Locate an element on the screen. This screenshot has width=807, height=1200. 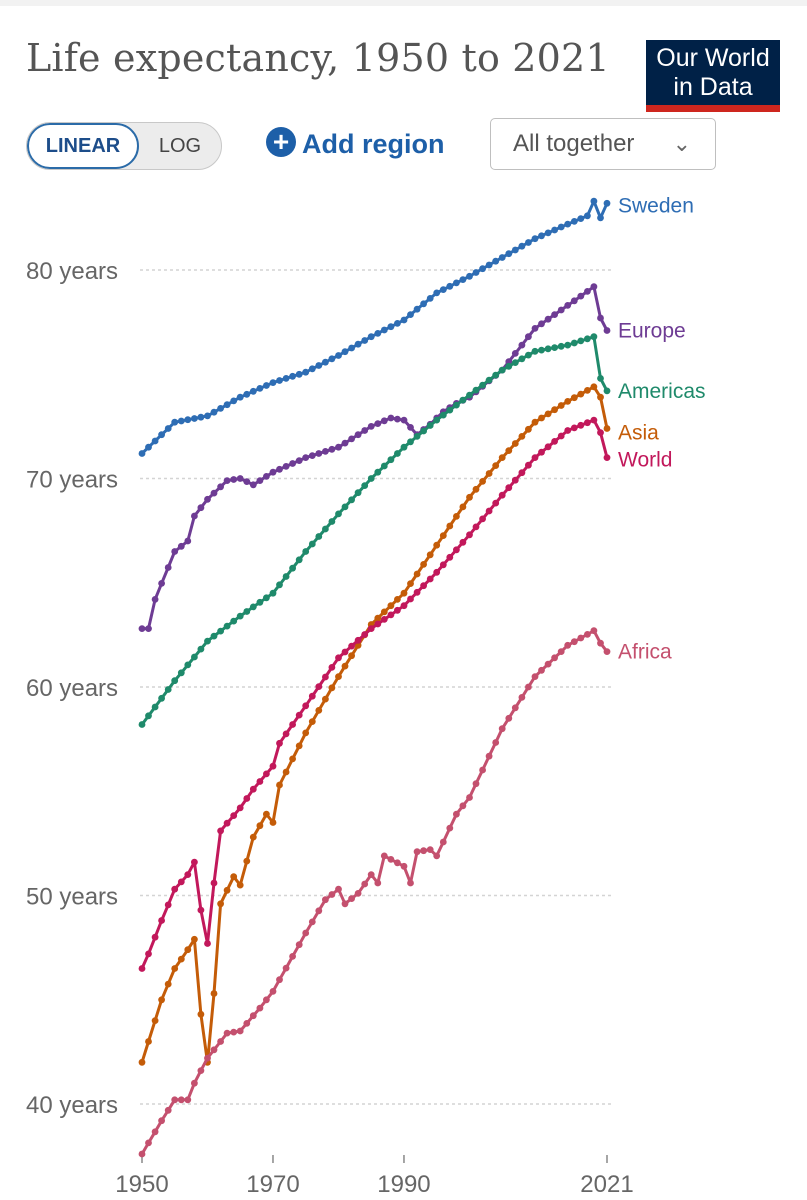
plus-circle-icon: + is located at coordinates (281, 142).